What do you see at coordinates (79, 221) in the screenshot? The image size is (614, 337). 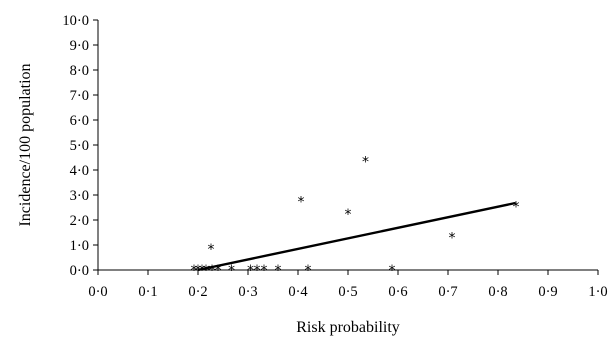 I see `y-tick-label: 2·0` at bounding box center [79, 221].